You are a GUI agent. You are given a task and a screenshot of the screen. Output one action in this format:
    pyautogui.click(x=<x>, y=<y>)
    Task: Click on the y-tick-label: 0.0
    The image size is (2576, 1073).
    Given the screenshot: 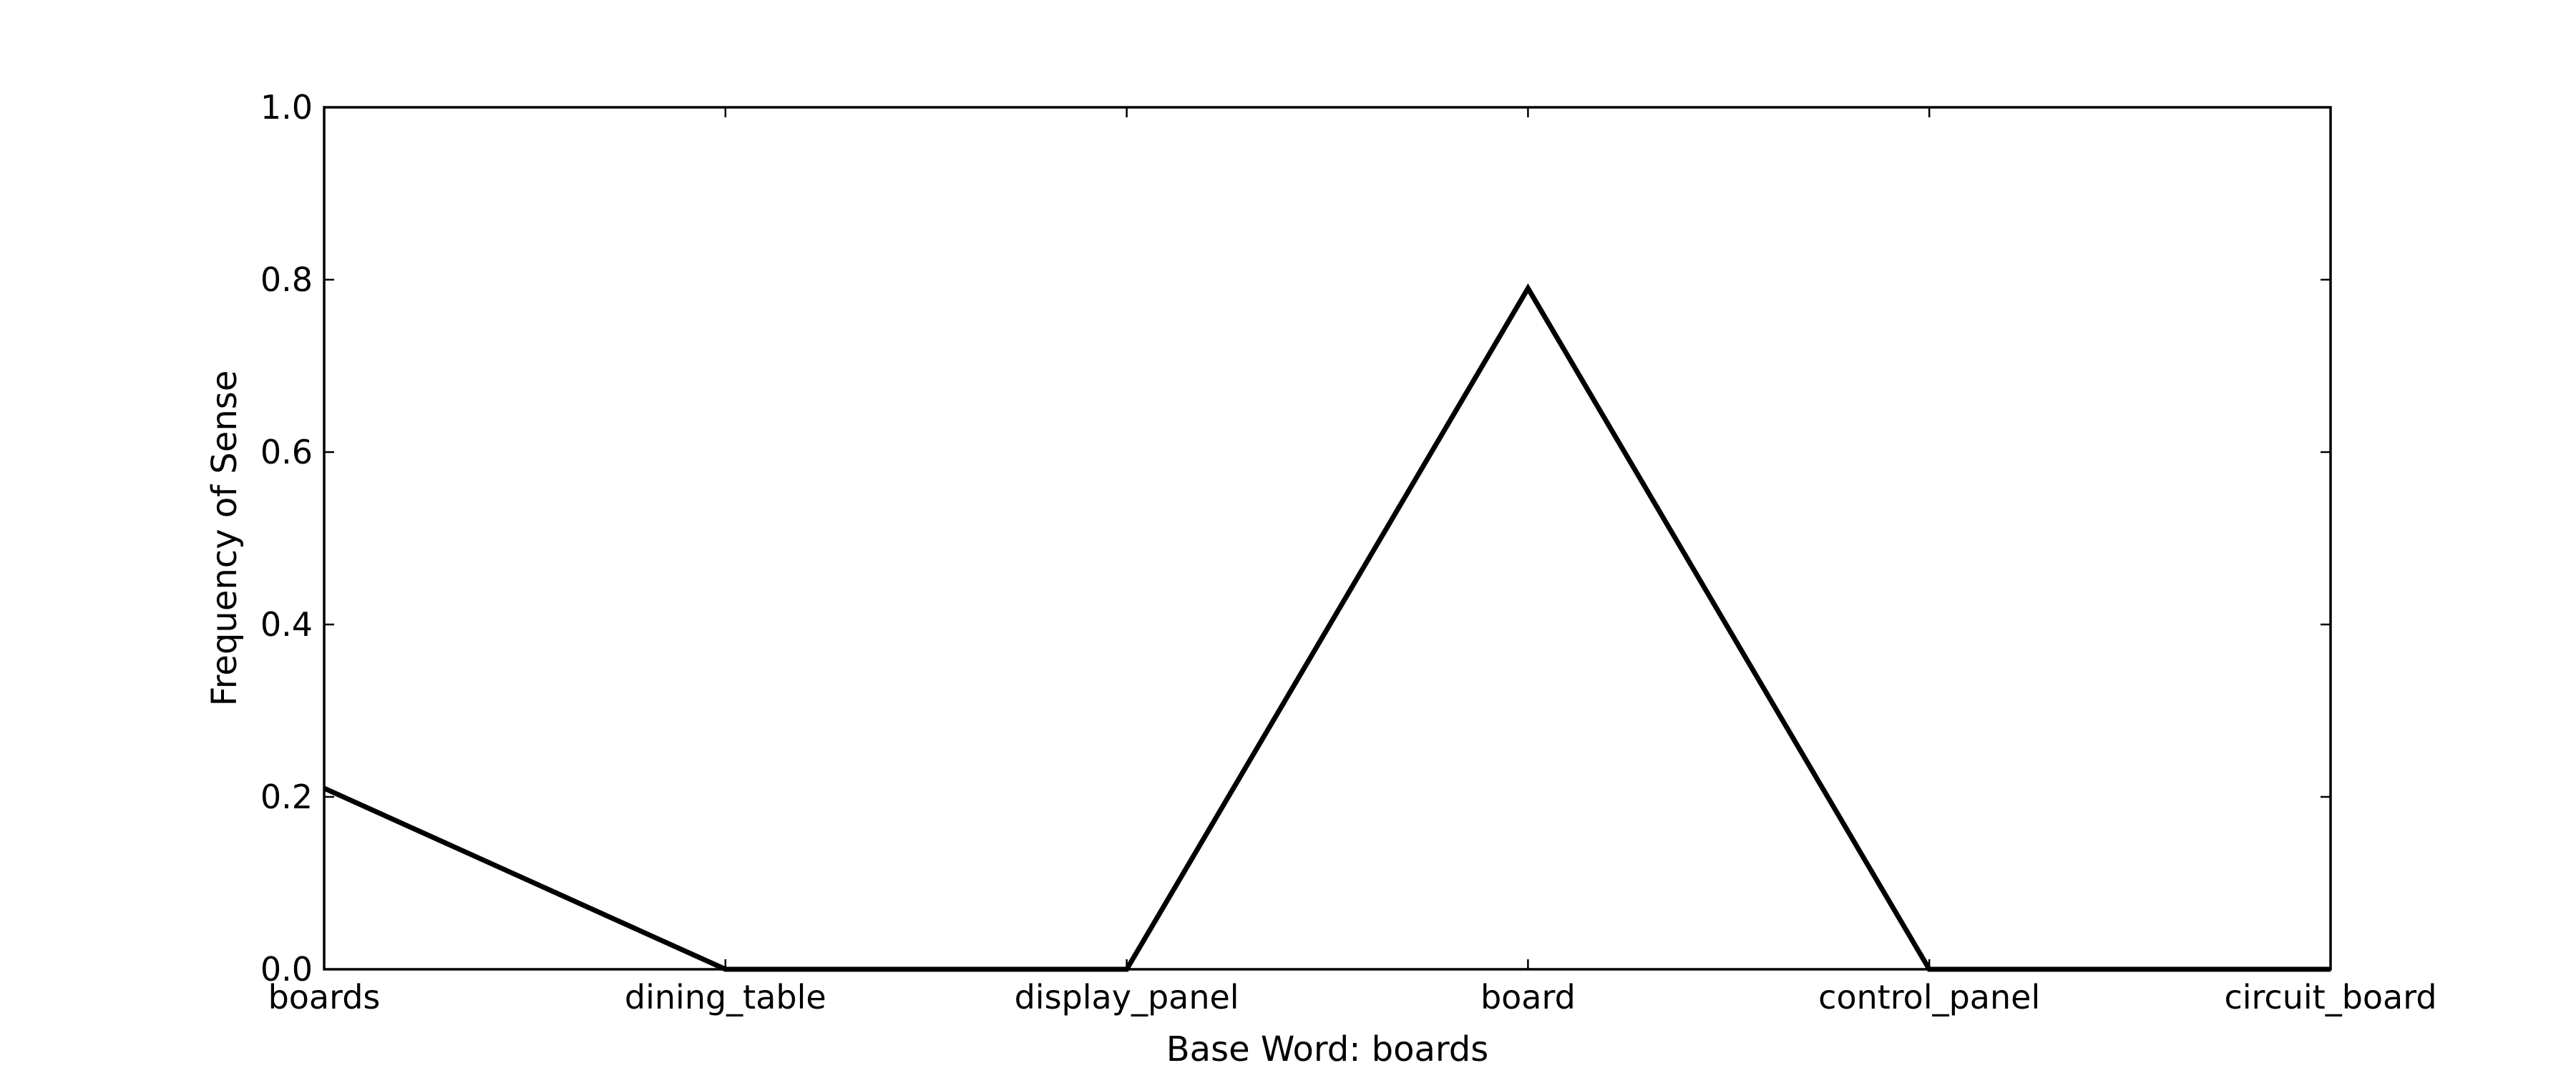 What is the action you would take?
    pyautogui.click(x=286, y=969)
    